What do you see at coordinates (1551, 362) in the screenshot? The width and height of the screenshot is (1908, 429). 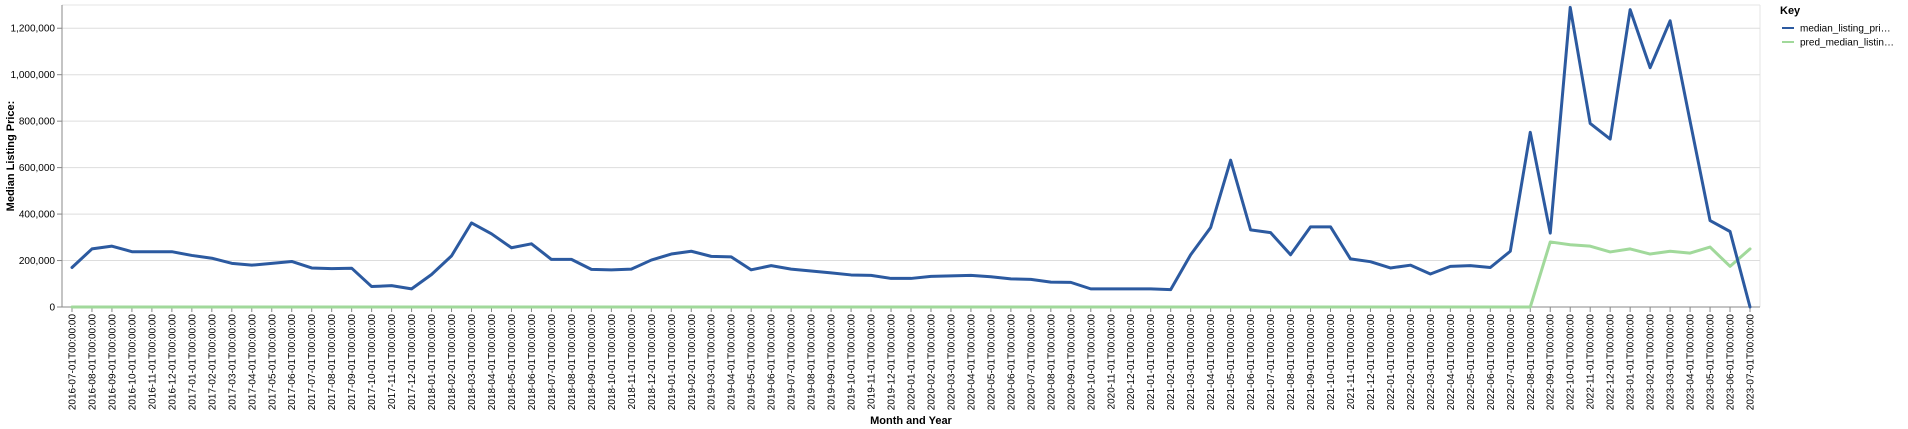 I see `x-tick-label: 2022-09-01T00:00:00` at bounding box center [1551, 362].